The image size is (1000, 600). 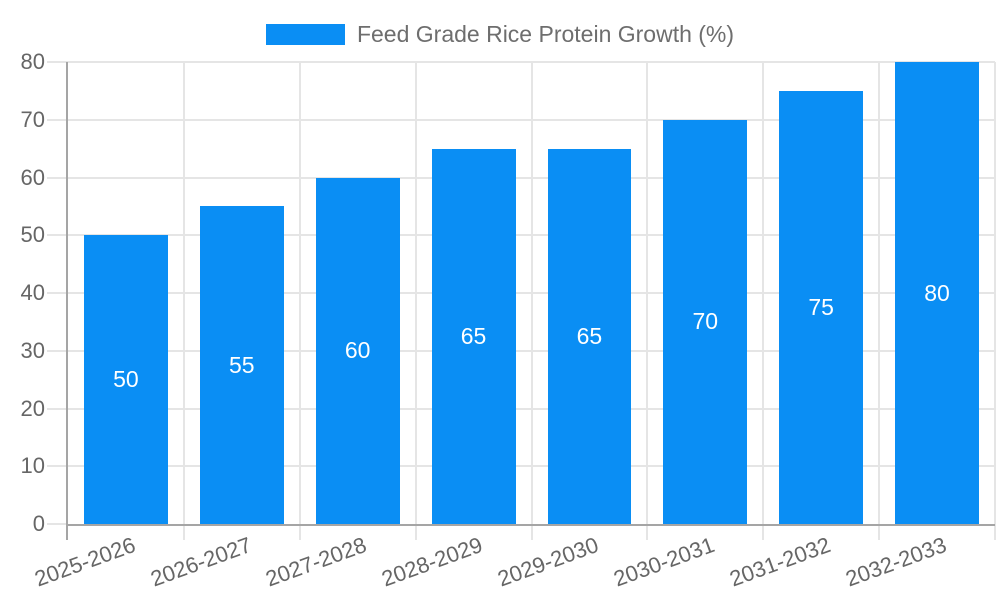 I want to click on bar-2025-2026: 50, so click(x=126, y=379).